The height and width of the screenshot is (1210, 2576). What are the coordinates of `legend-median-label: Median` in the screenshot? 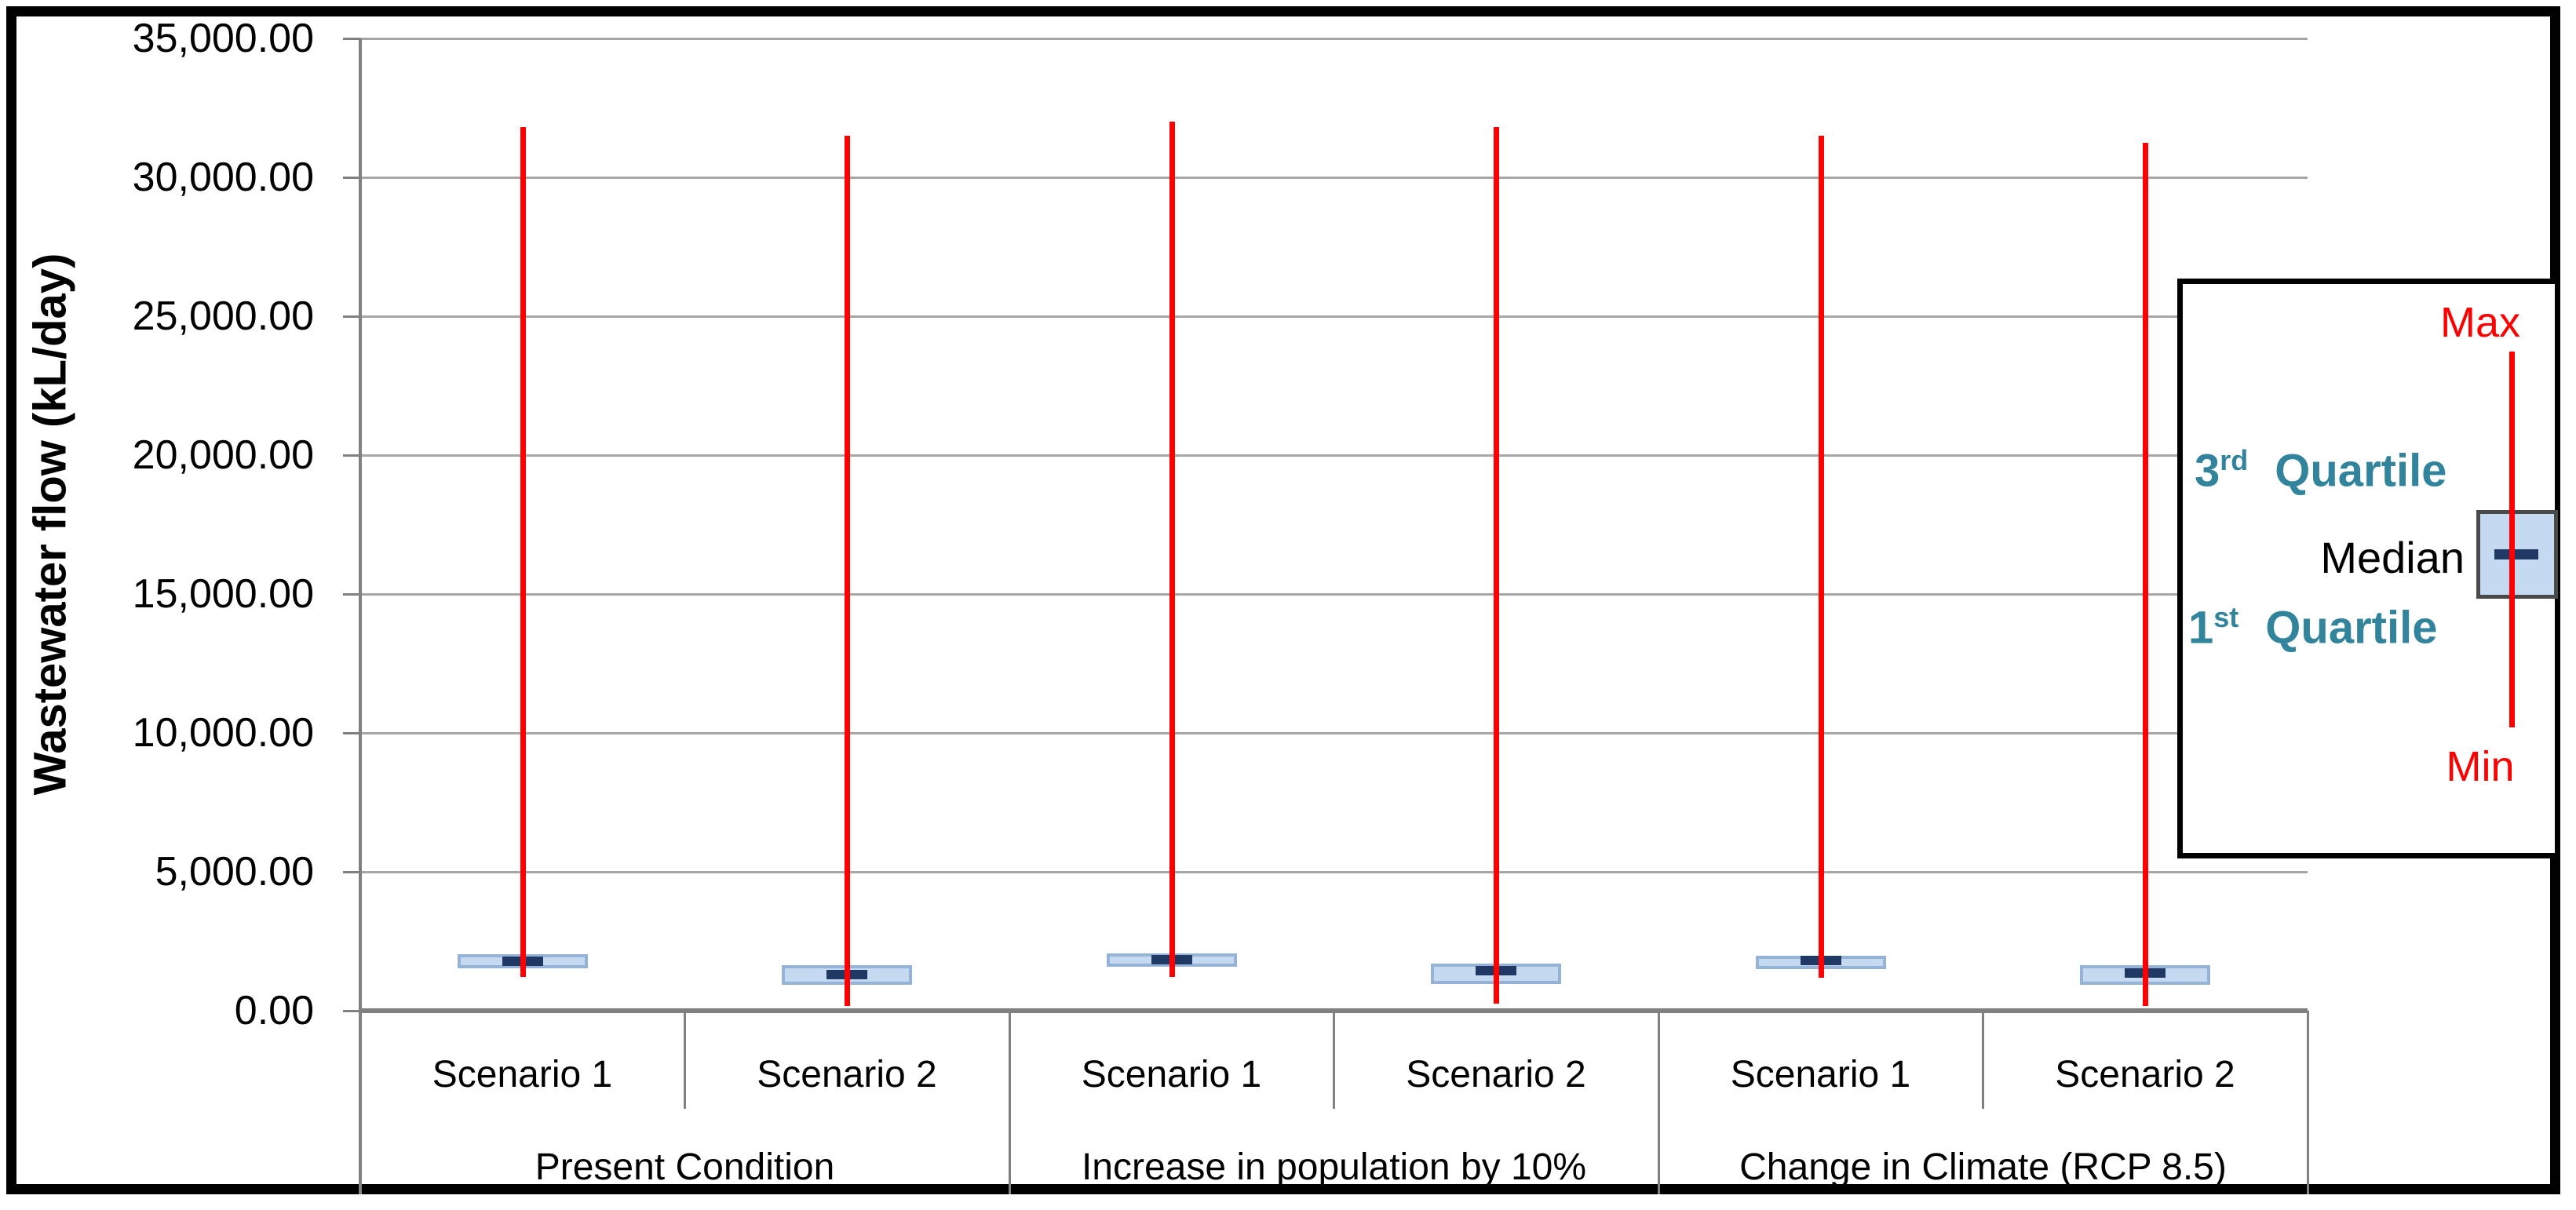 It's located at (2392, 557).